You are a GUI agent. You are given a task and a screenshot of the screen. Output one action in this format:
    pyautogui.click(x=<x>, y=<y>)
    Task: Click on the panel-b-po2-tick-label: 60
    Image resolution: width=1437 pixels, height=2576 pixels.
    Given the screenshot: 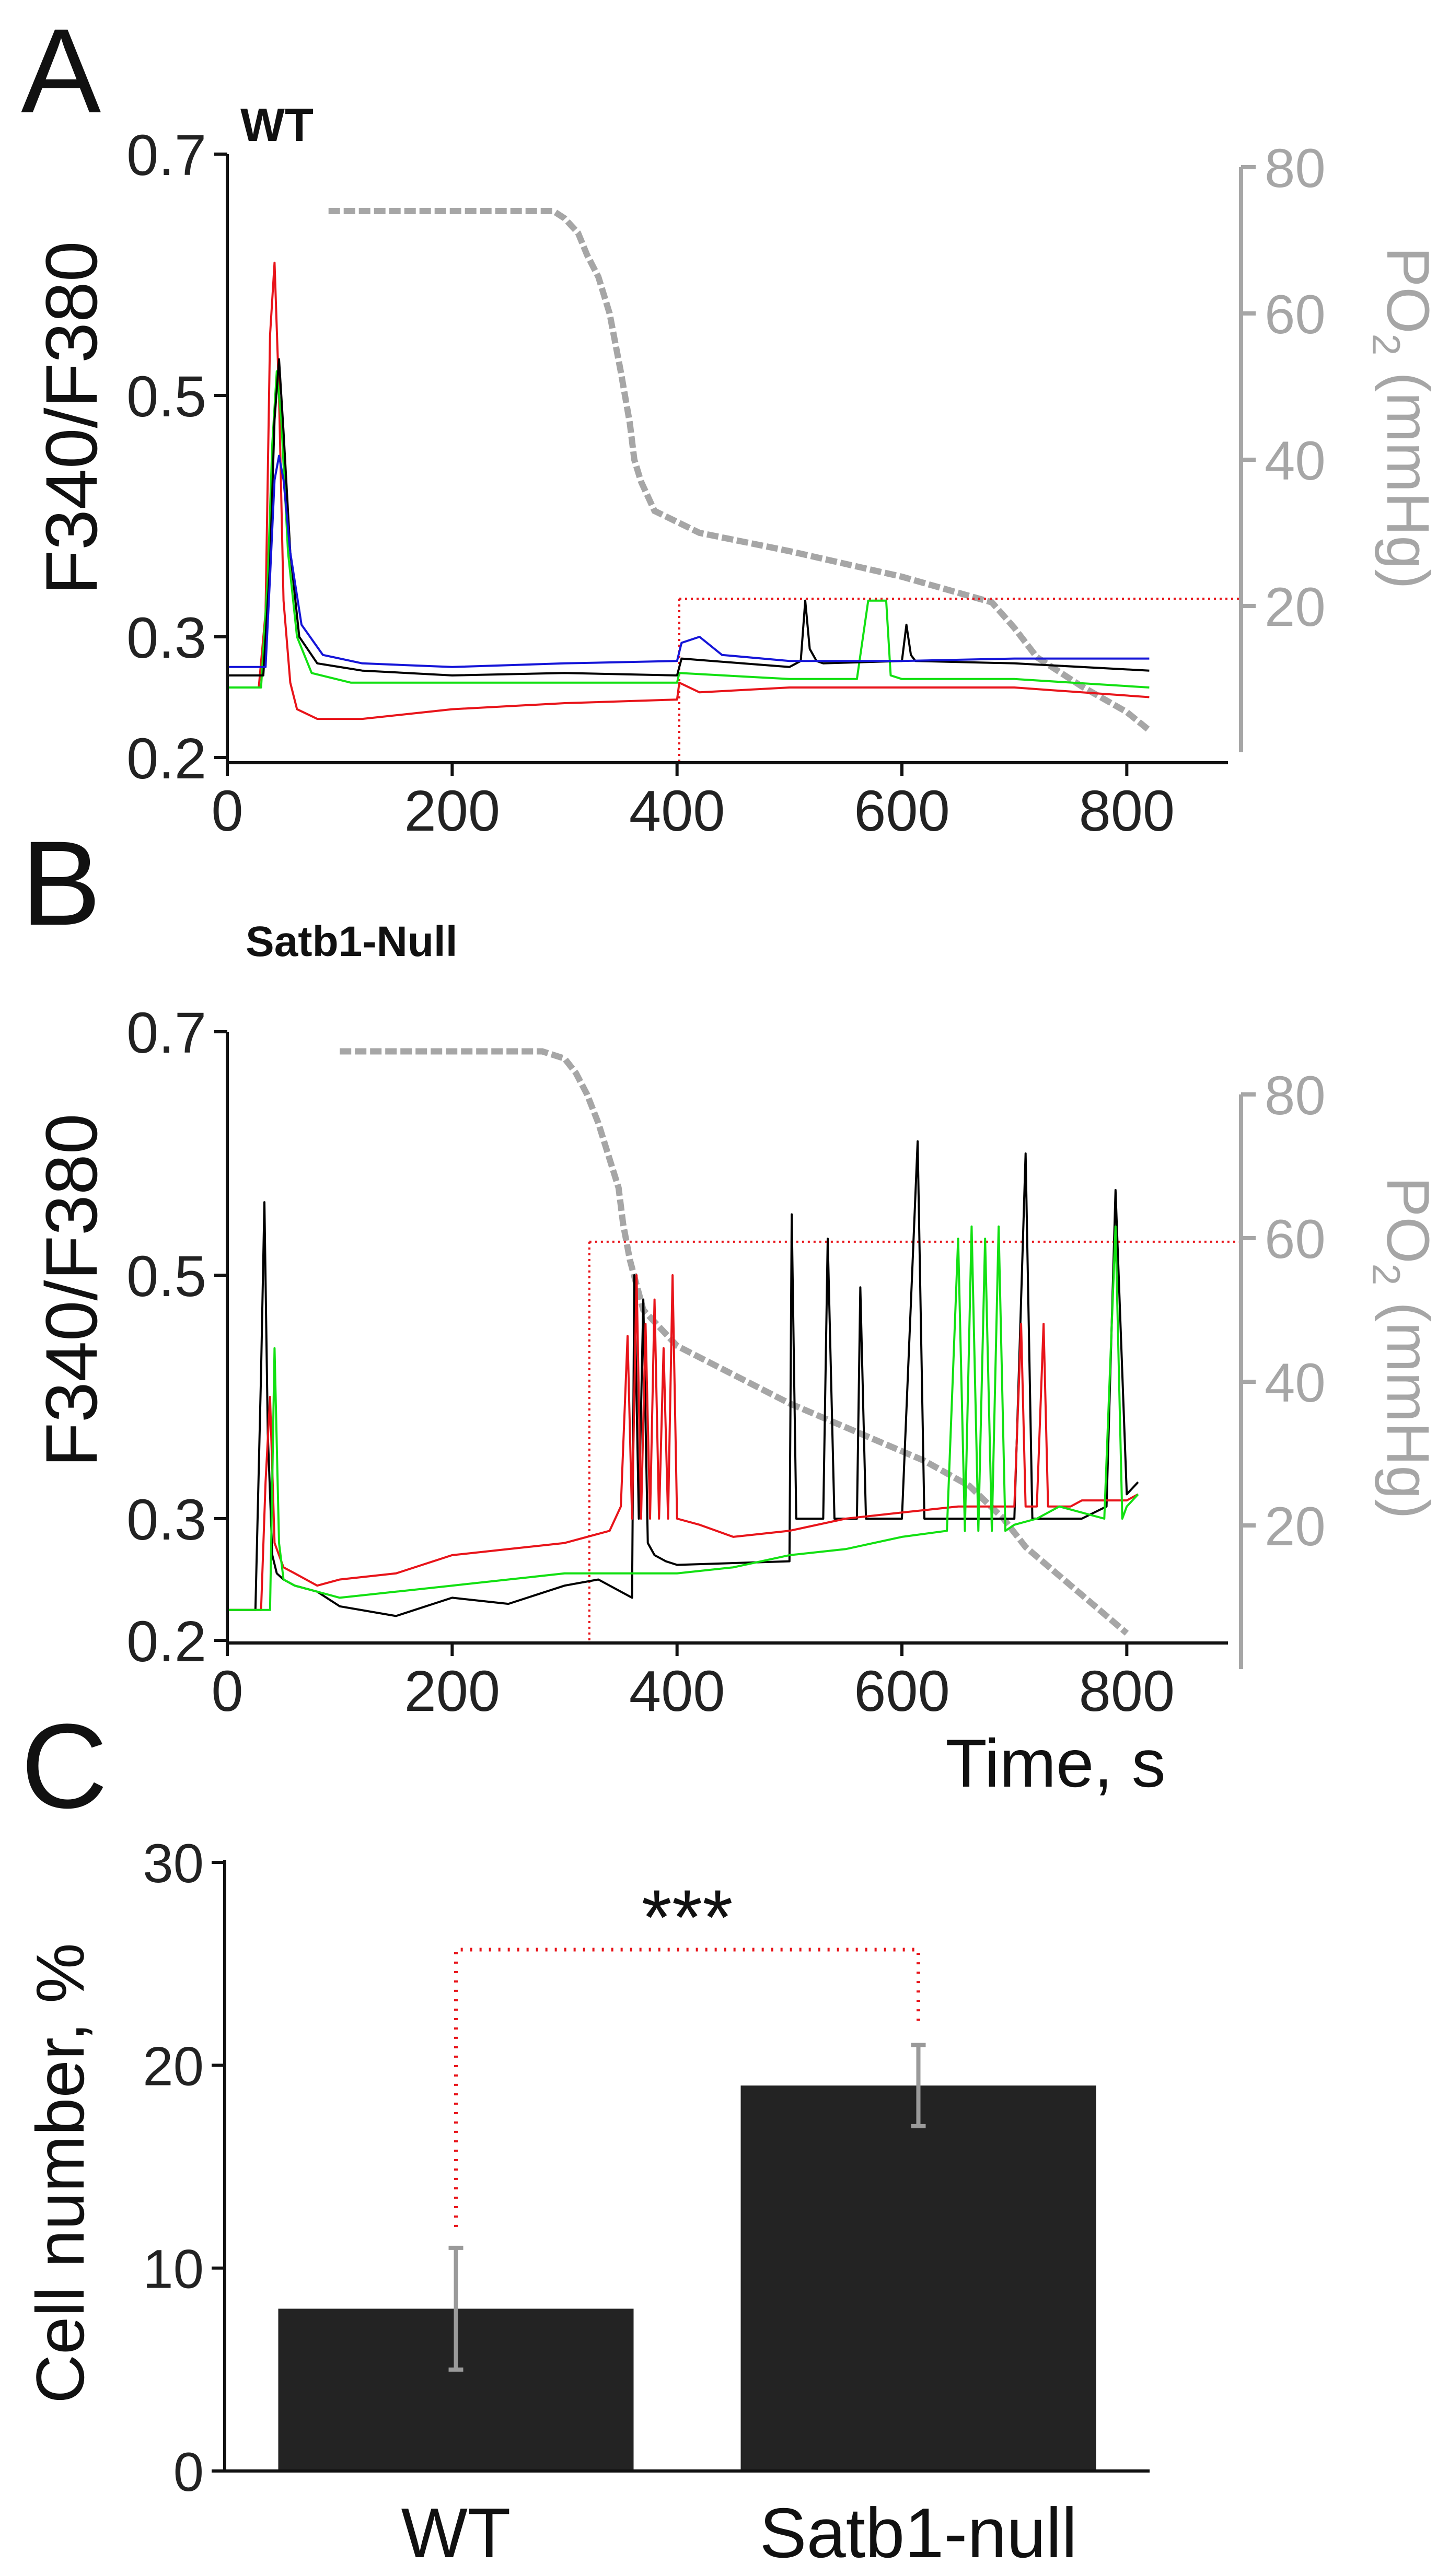 What is the action you would take?
    pyautogui.click(x=1295, y=1239)
    